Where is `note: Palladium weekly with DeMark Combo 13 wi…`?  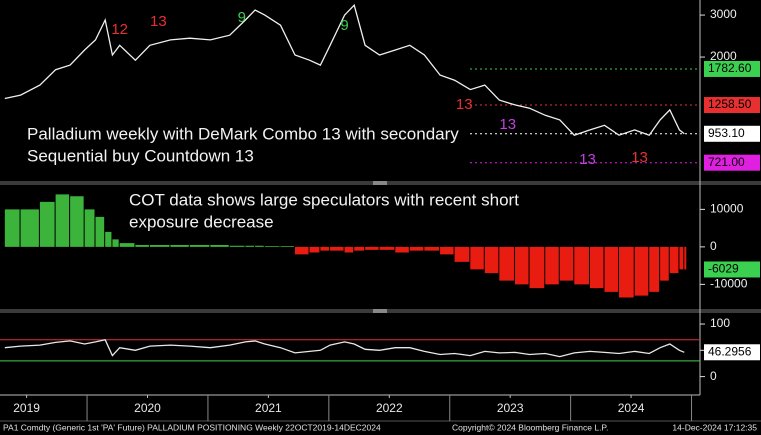
note: Palladium weekly with DeMark Combo 13 wi… is located at coordinates (243, 133).